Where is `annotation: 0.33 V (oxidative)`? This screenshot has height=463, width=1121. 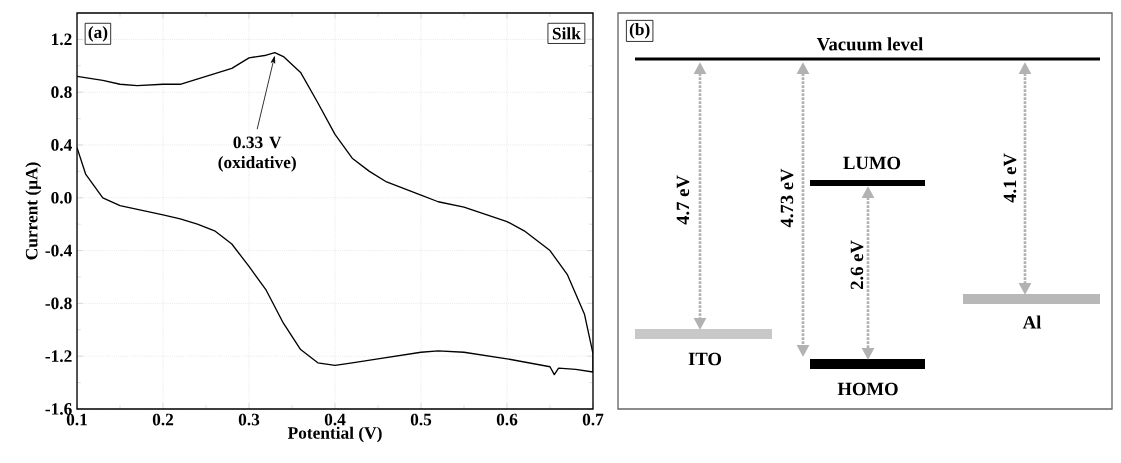 annotation: 0.33 V (oxidative) is located at coordinates (257, 154).